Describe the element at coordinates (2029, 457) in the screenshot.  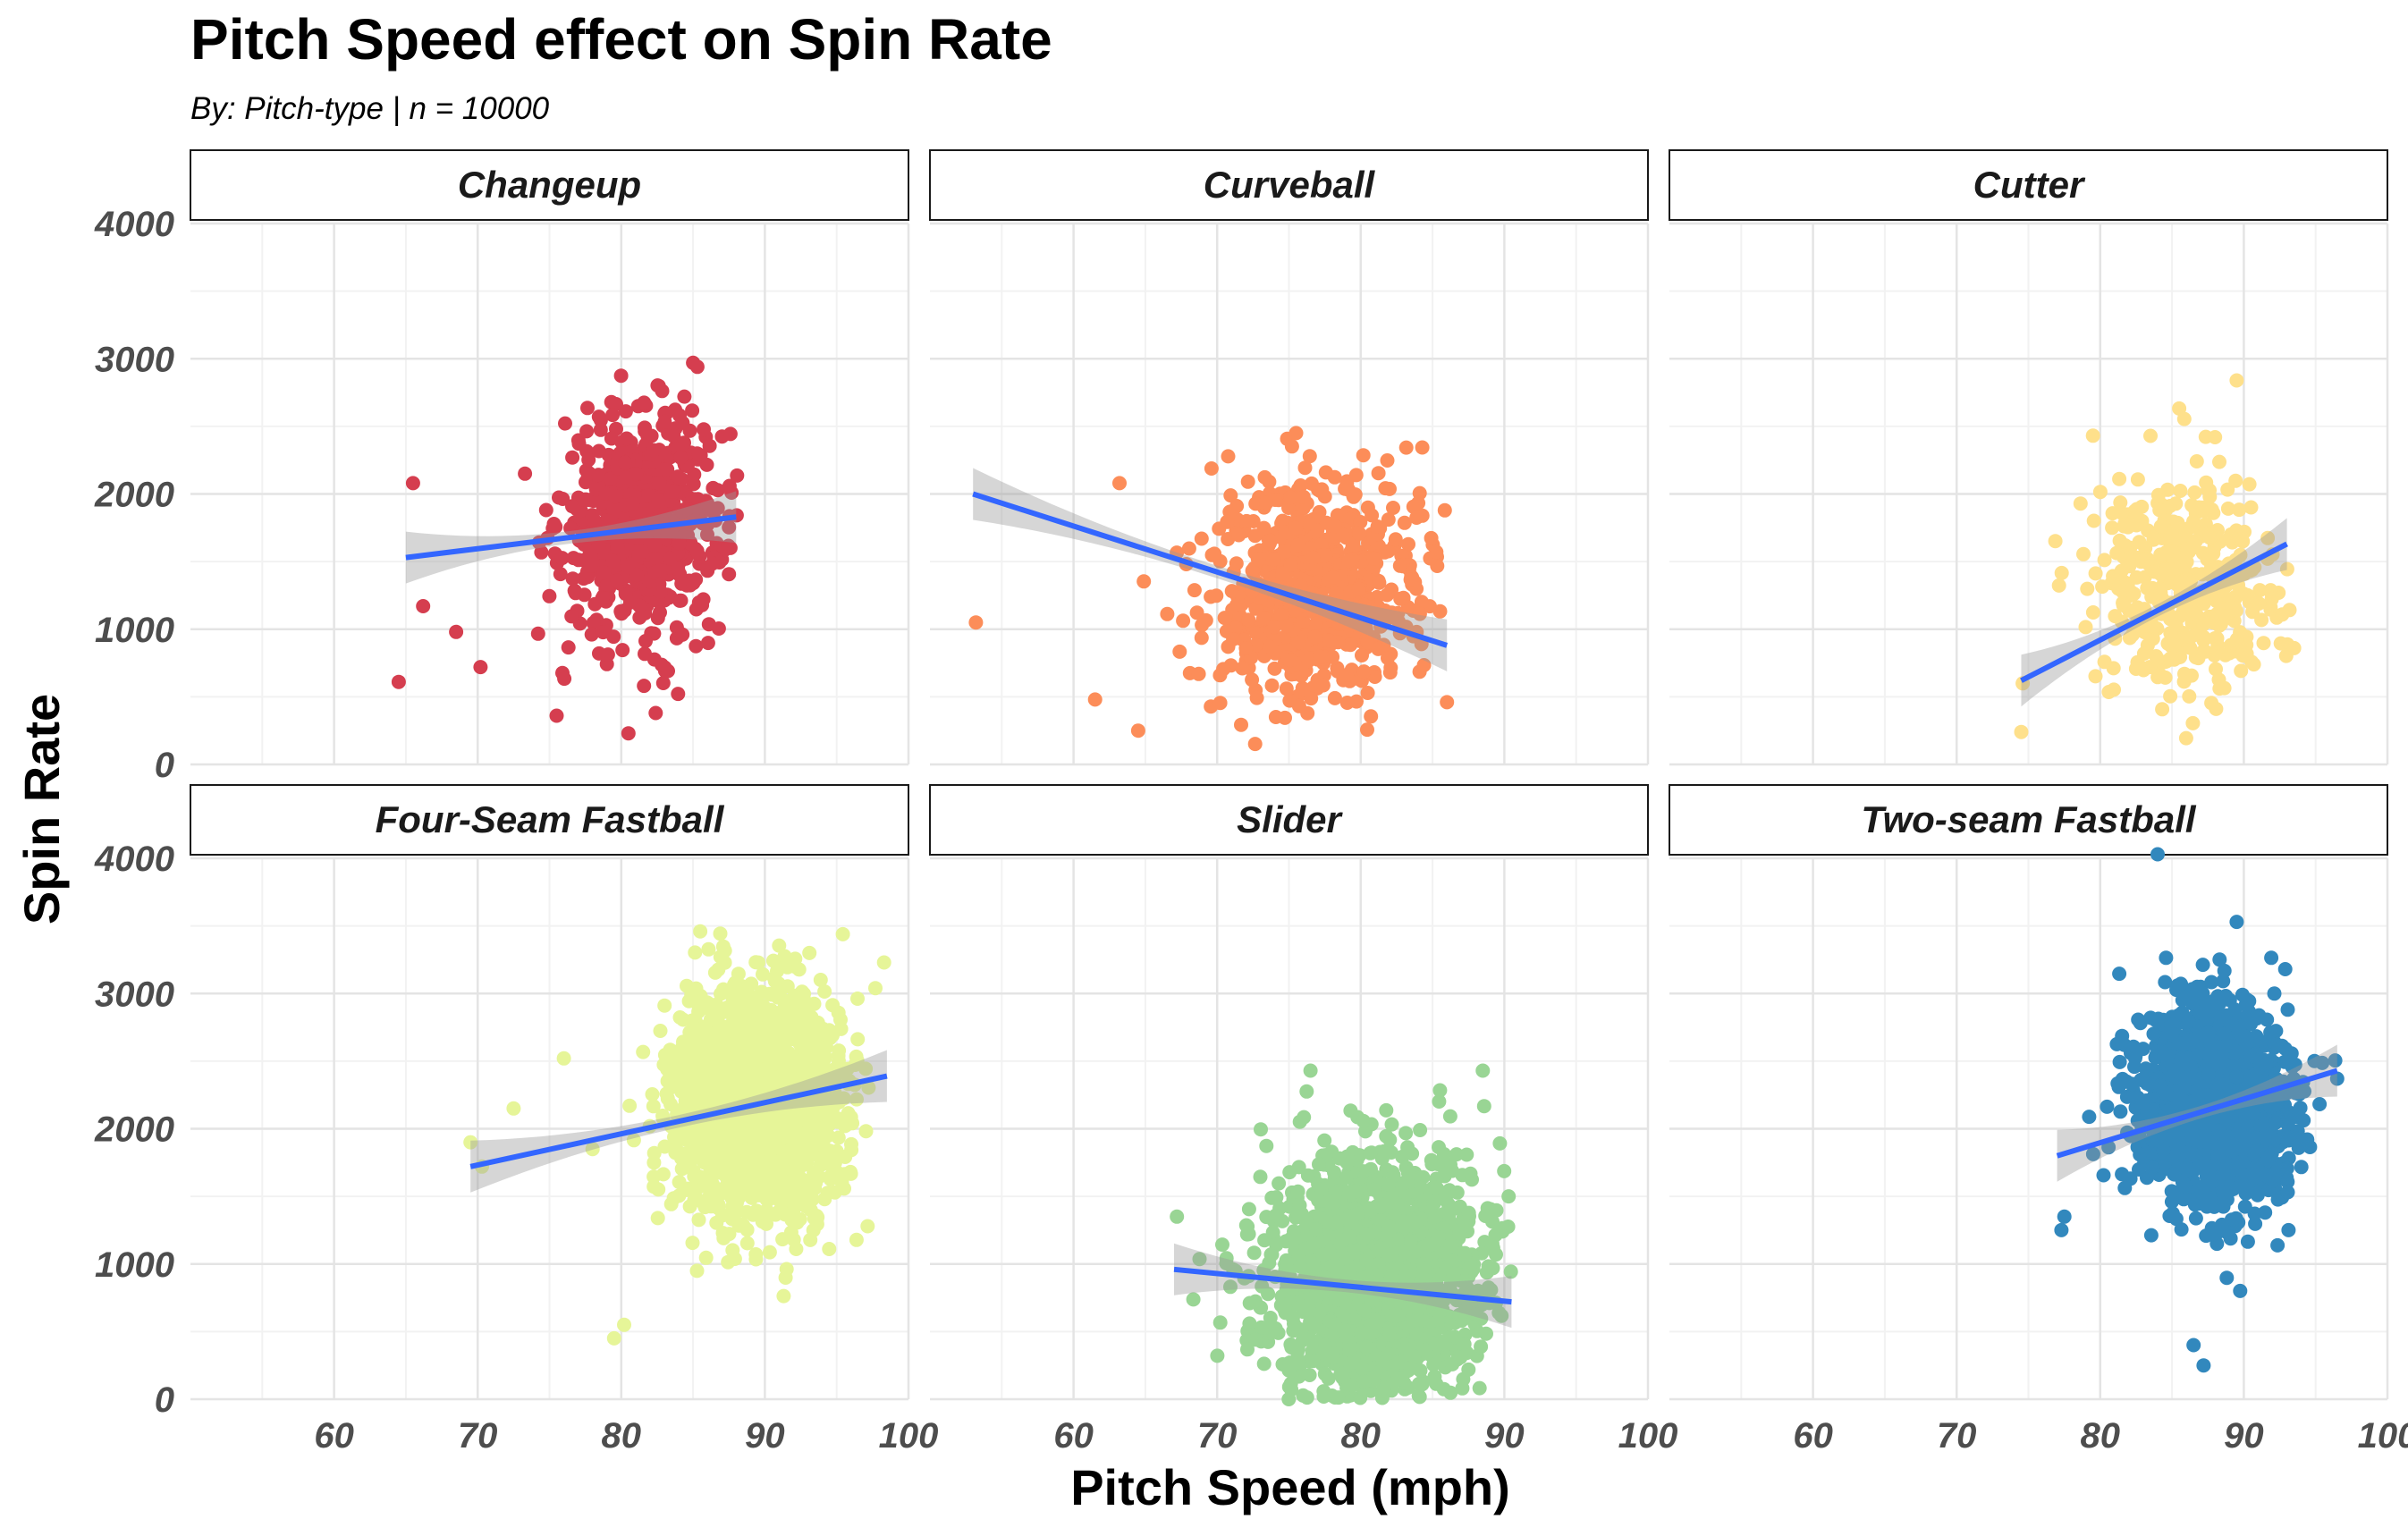
I see `facet-panel-3: Cutter` at that location.